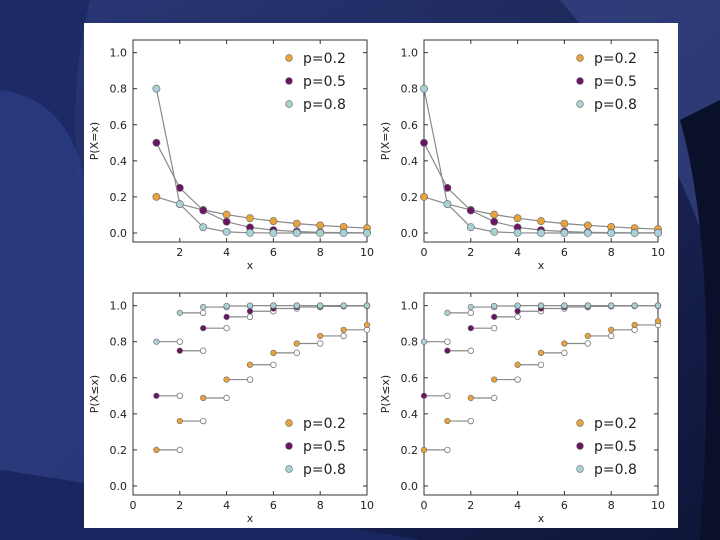 The height and width of the screenshot is (540, 720). What do you see at coordinates (564, 505) in the screenshot?
I see `x-tick-label: 6` at bounding box center [564, 505].